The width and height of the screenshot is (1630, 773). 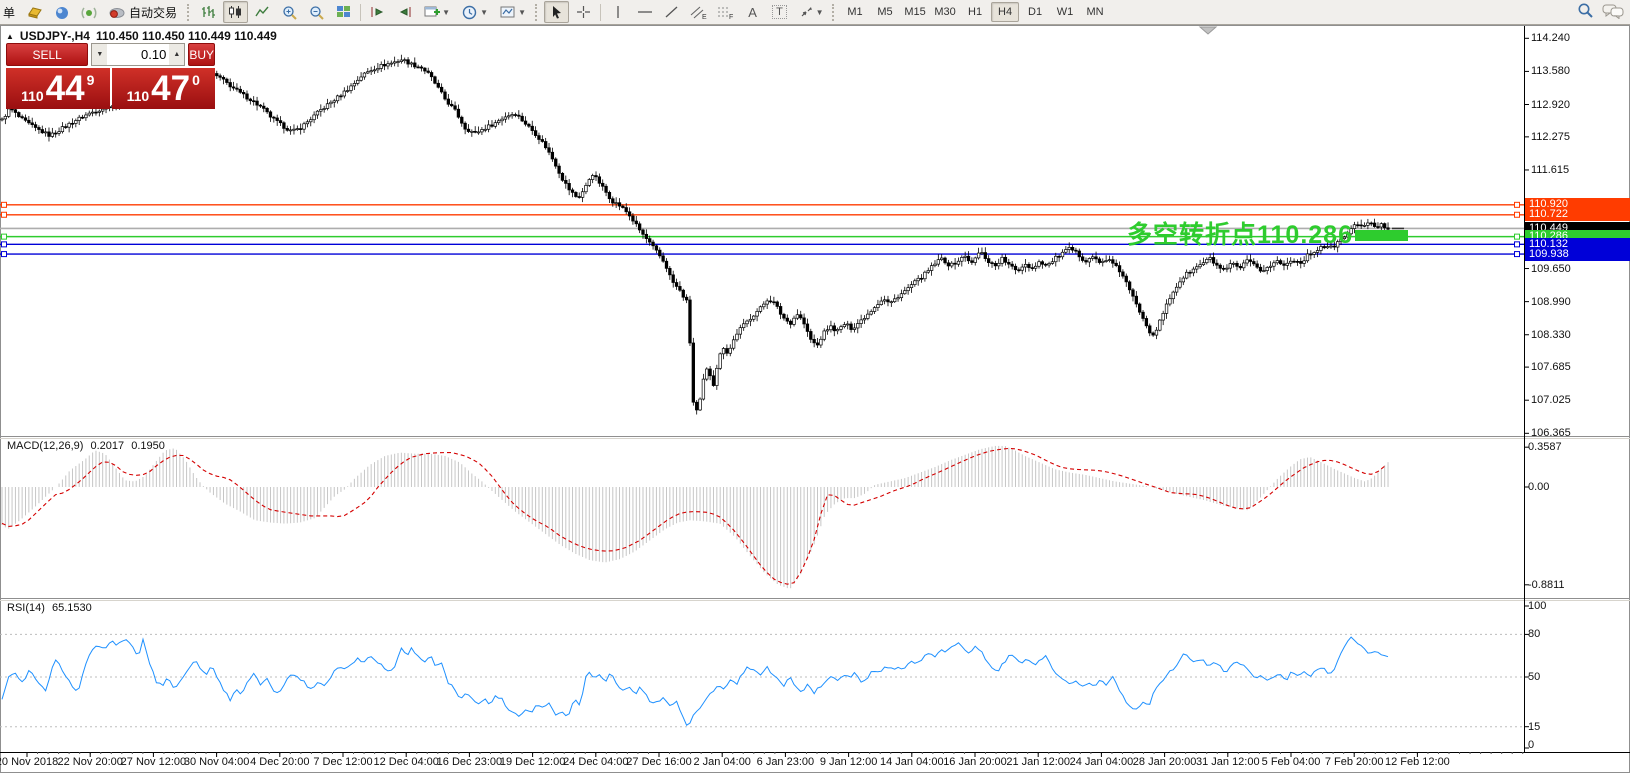 I want to click on rsi-axis-label: 50, so click(x=1534, y=677).